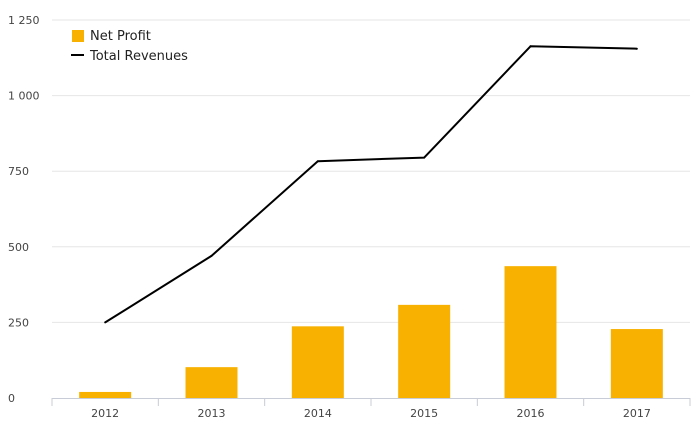 The height and width of the screenshot is (433, 700). I want to click on x-tick-label: 2014, so click(318, 413).